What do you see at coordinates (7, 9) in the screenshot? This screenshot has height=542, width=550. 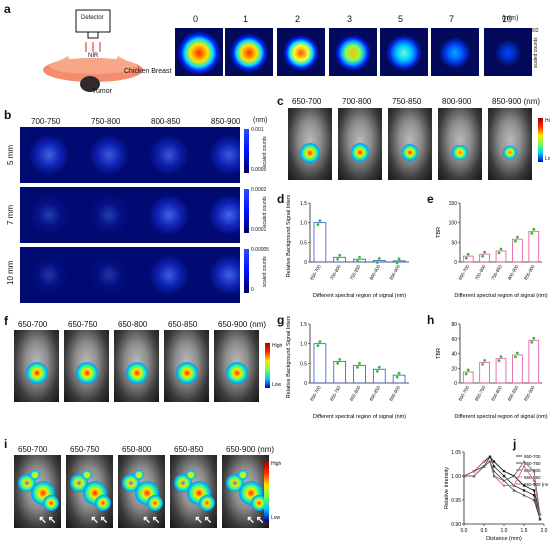 I see `panel-label-a: a` at bounding box center [7, 9].